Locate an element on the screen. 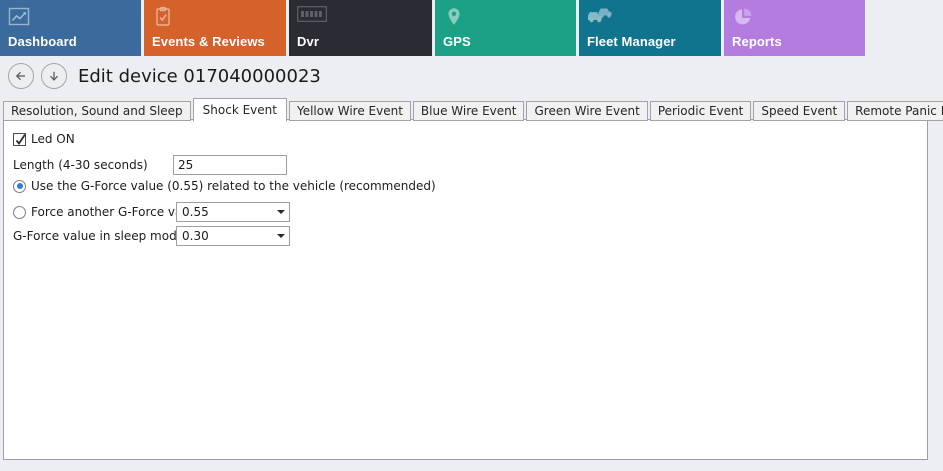 The image size is (943, 471). nav-tile-dashboard: Dashboard is located at coordinates (70, 28).